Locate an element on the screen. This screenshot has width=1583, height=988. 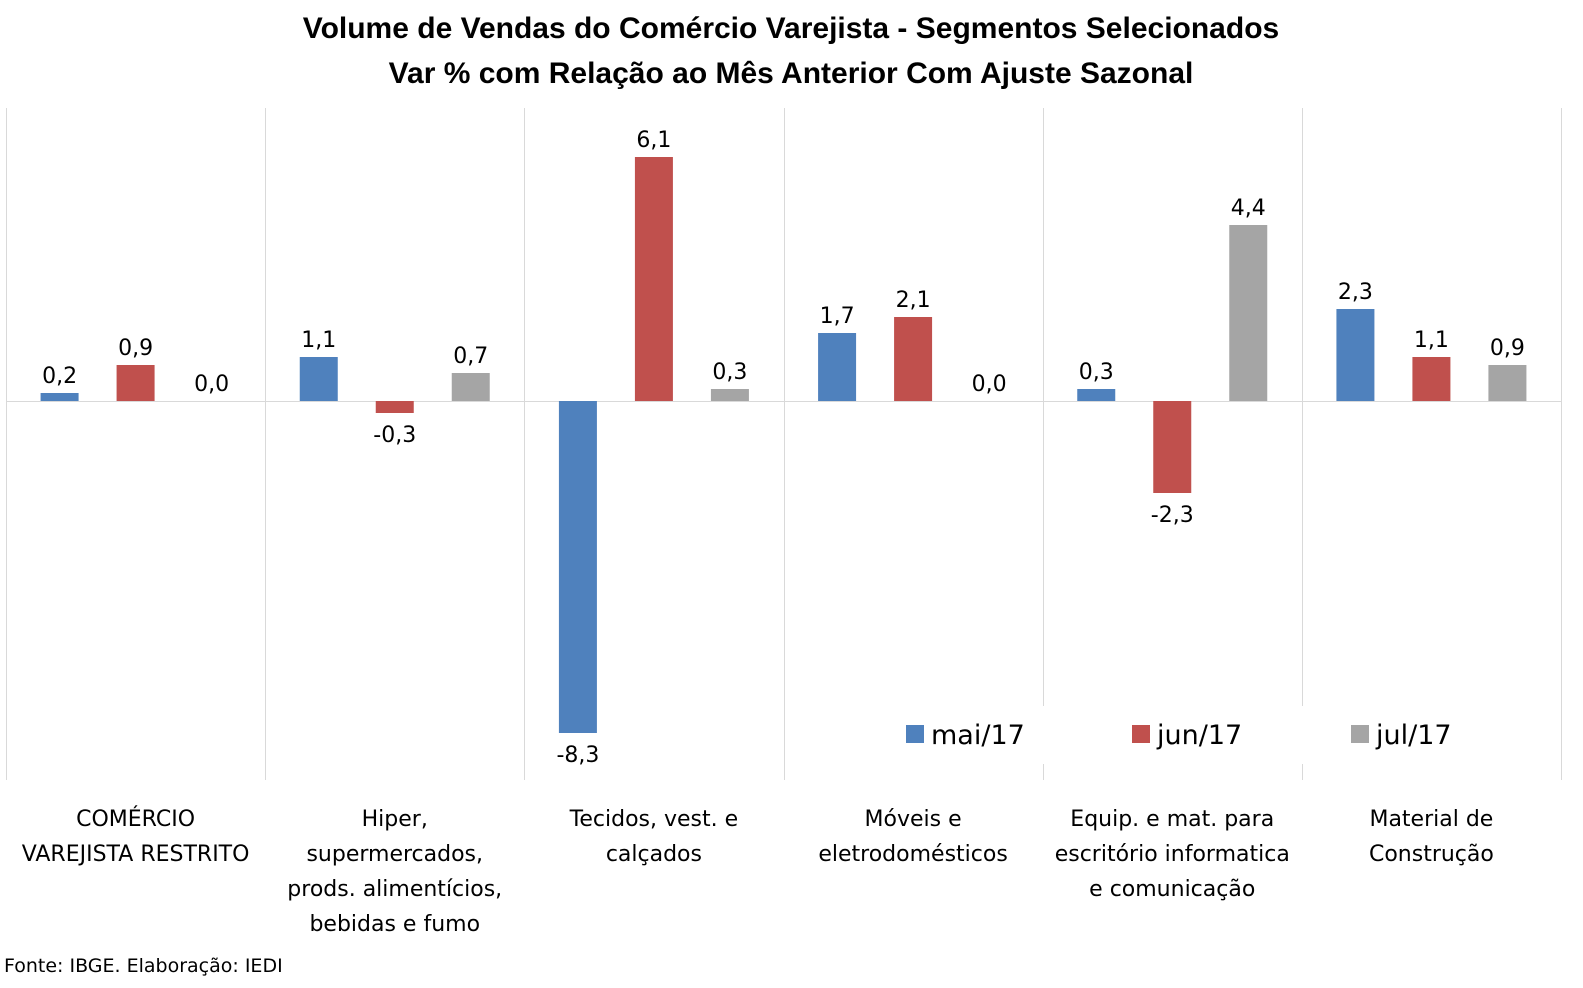
bar-mai/17-cat0 is located at coordinates (59, 397).